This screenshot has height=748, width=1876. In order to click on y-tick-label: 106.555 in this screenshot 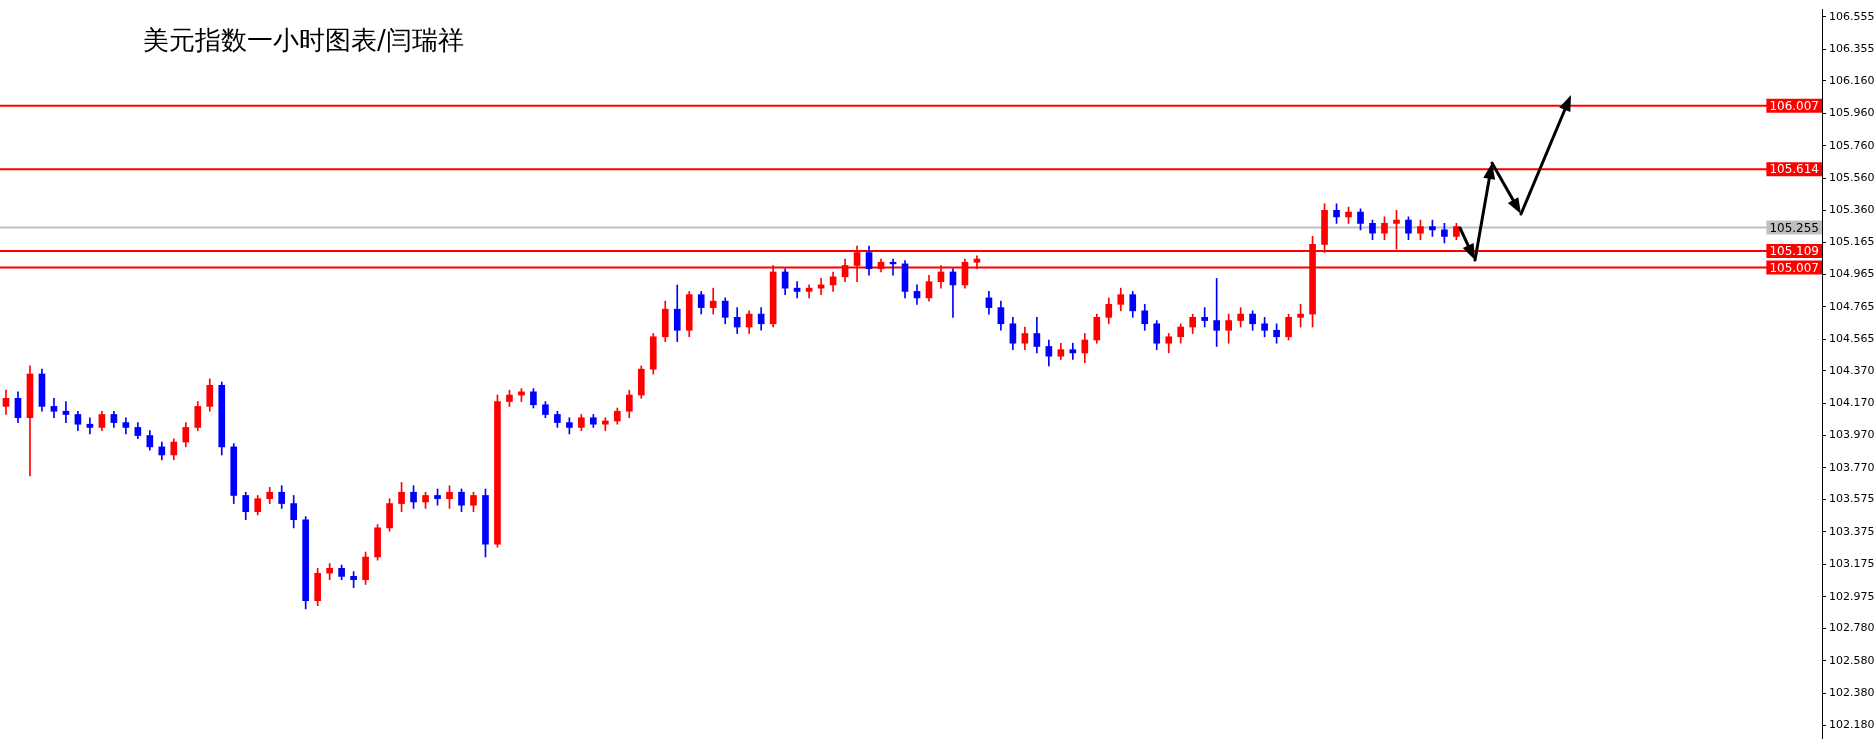, I will do `click(1852, 16)`.